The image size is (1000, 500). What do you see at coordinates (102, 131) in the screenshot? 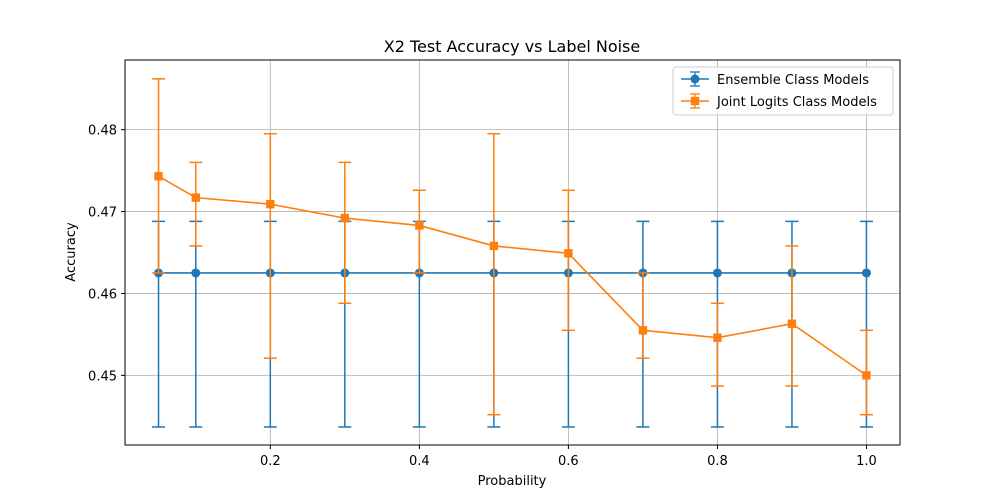
I see `y-tick-label: 0.48` at bounding box center [102, 131].